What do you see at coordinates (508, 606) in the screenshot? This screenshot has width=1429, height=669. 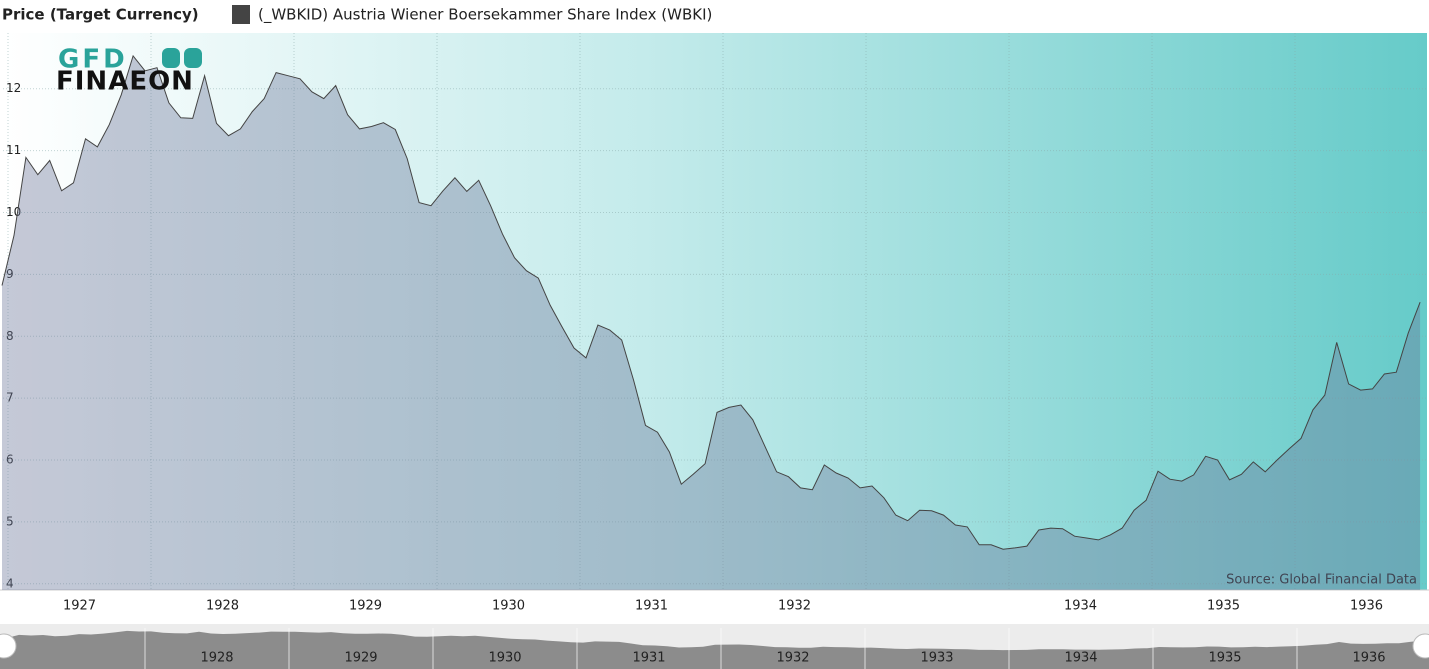 I see `x-tick-label: 1930` at bounding box center [508, 606].